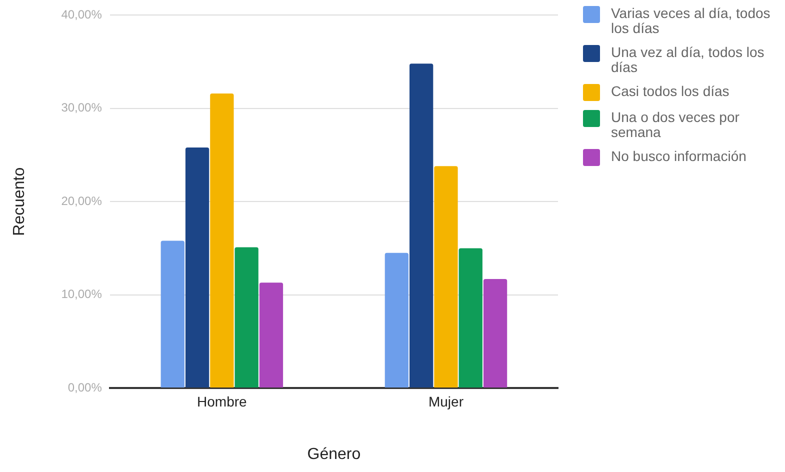 Image resolution: width=785 pixels, height=472 pixels. Describe the element at coordinates (85, 387) in the screenshot. I see `y-tick-label: 0,00%` at that location.